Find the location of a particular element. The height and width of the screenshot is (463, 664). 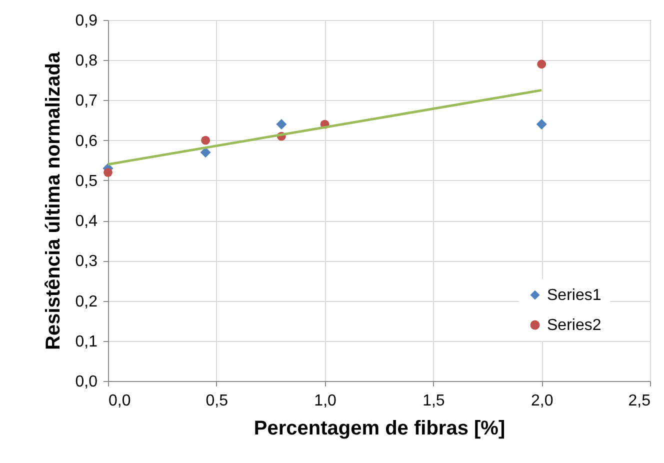

y-axis-title: Resistência última normalizada is located at coordinates (53, 200).